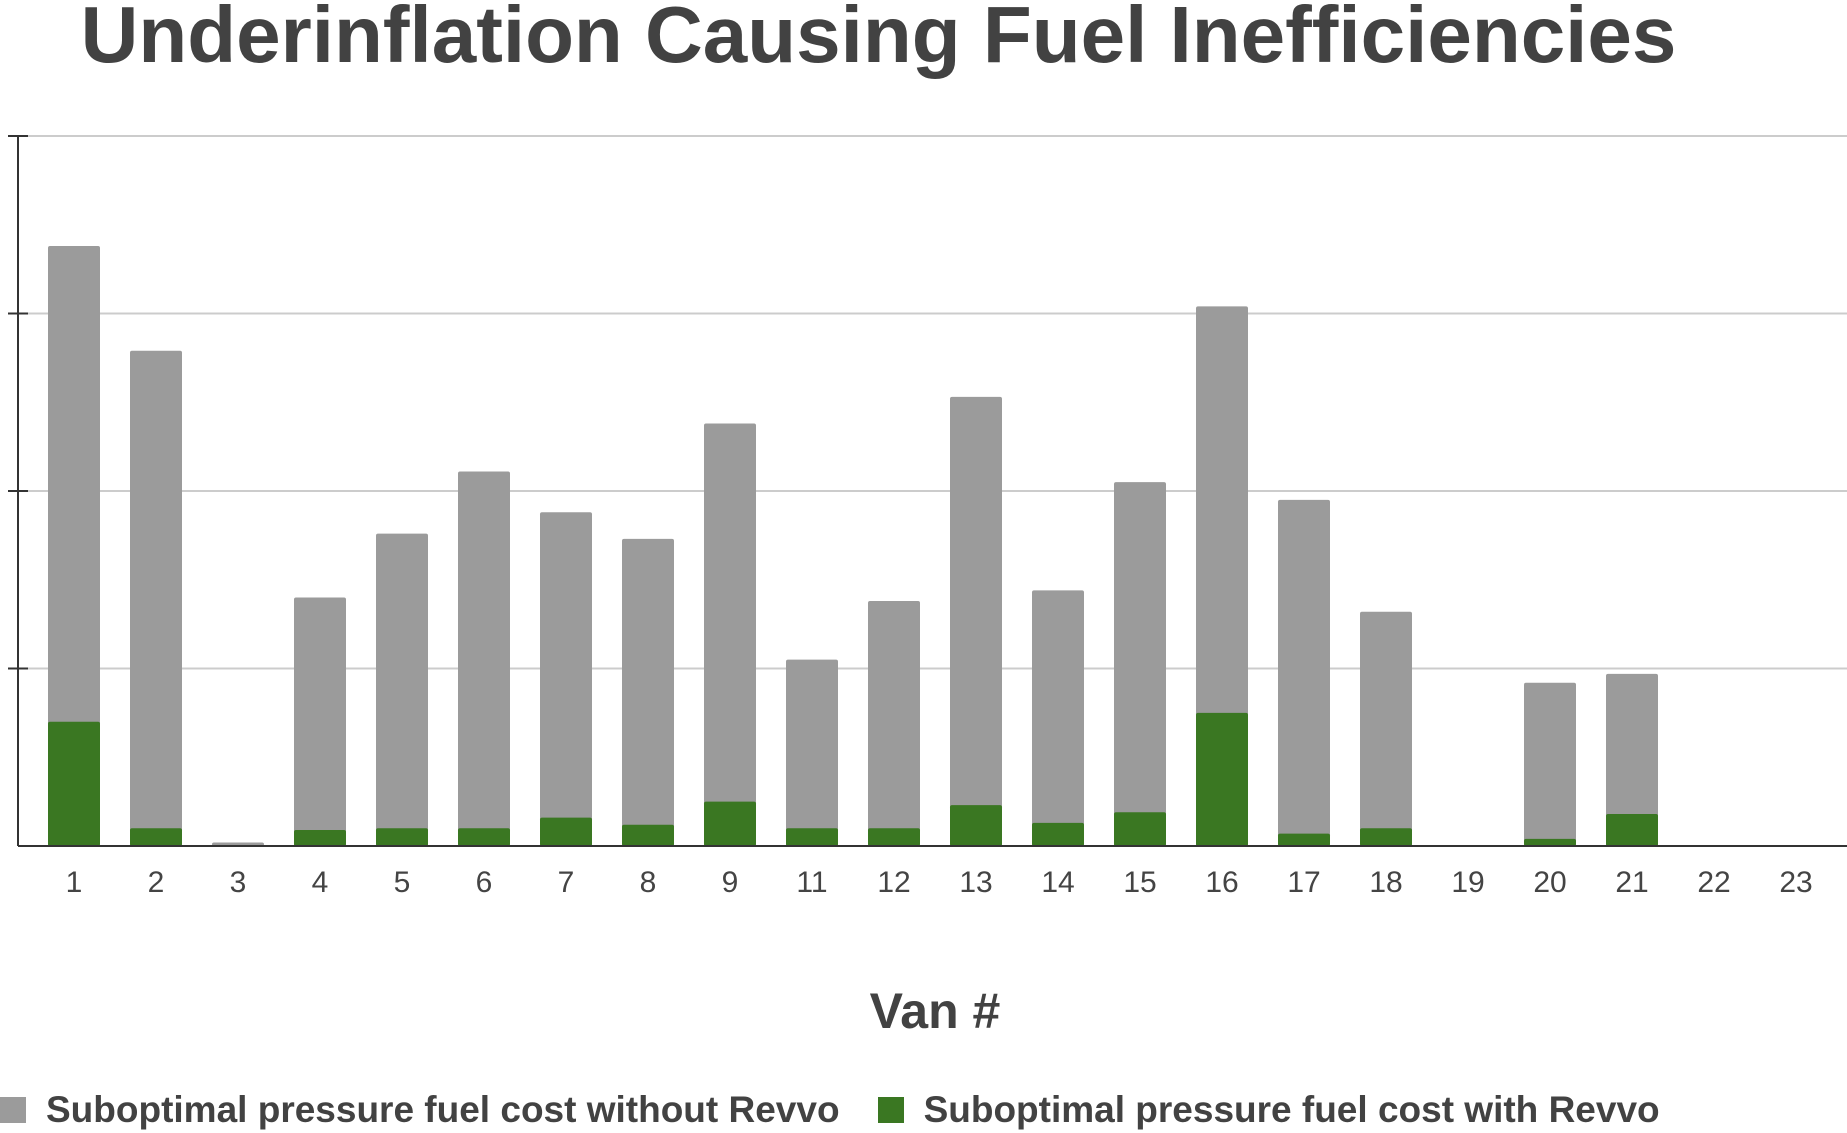 The image size is (1847, 1133). I want to click on bar-van-12-with-revvo, so click(894, 837).